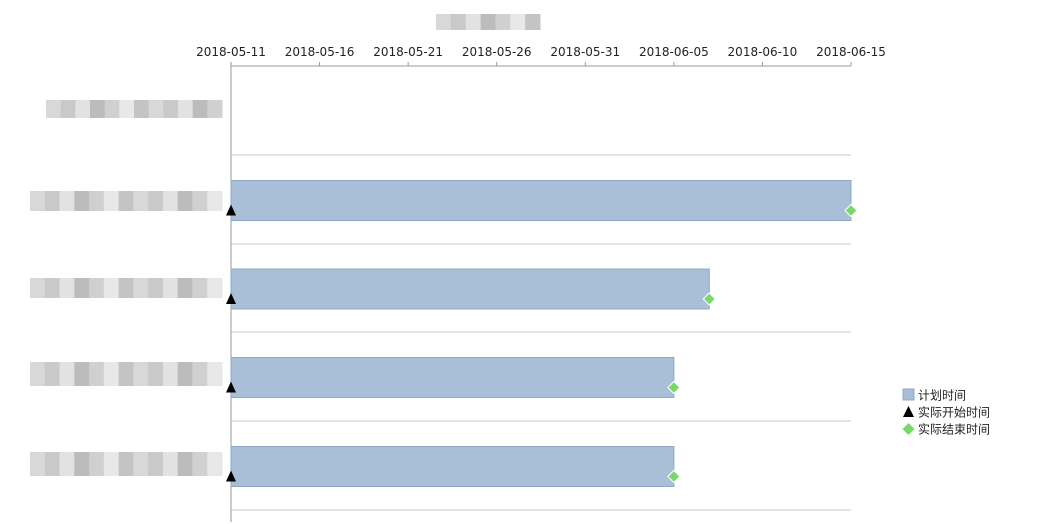  I want to click on y-axis-labels, so click(126, 288).